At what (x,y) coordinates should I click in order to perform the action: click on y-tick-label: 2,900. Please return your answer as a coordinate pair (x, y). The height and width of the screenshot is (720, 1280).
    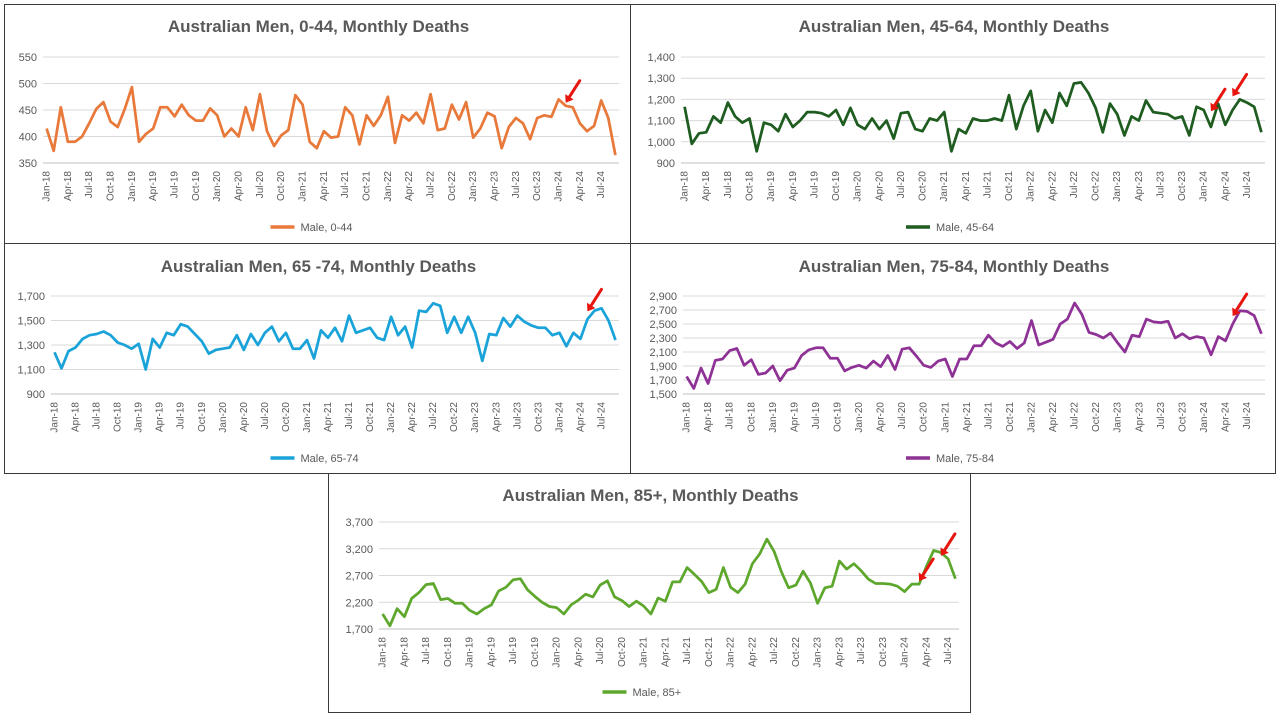
    Looking at the image, I should click on (663, 297).